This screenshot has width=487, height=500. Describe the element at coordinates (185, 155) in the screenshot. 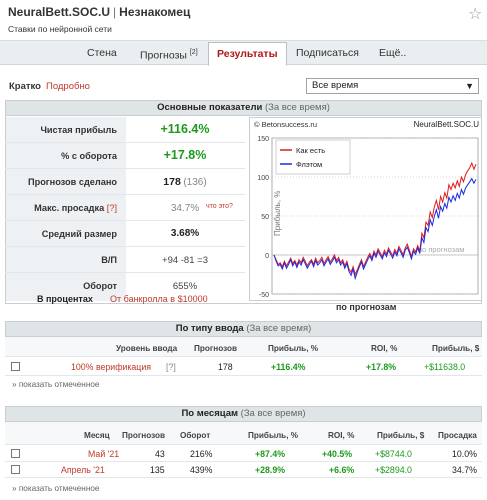

I see `indicator-value: +17.8%` at that location.